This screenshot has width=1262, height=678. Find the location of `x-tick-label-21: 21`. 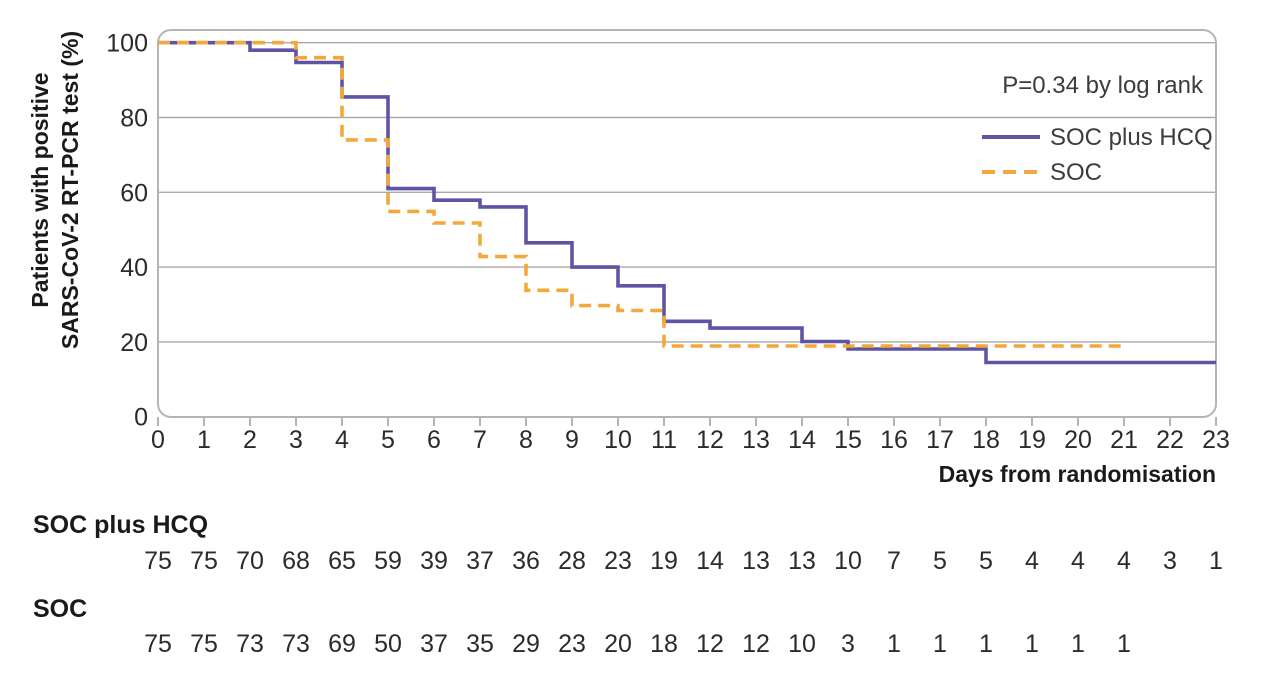

x-tick-label-21: 21 is located at coordinates (1124, 440).